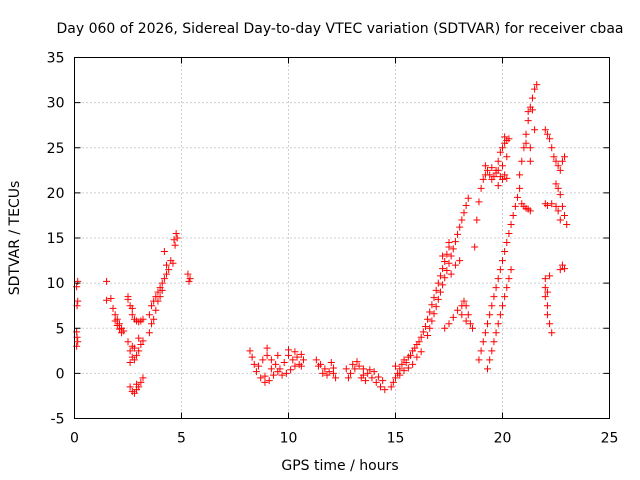  I want to click on x-tick-label: 5, so click(181, 439).